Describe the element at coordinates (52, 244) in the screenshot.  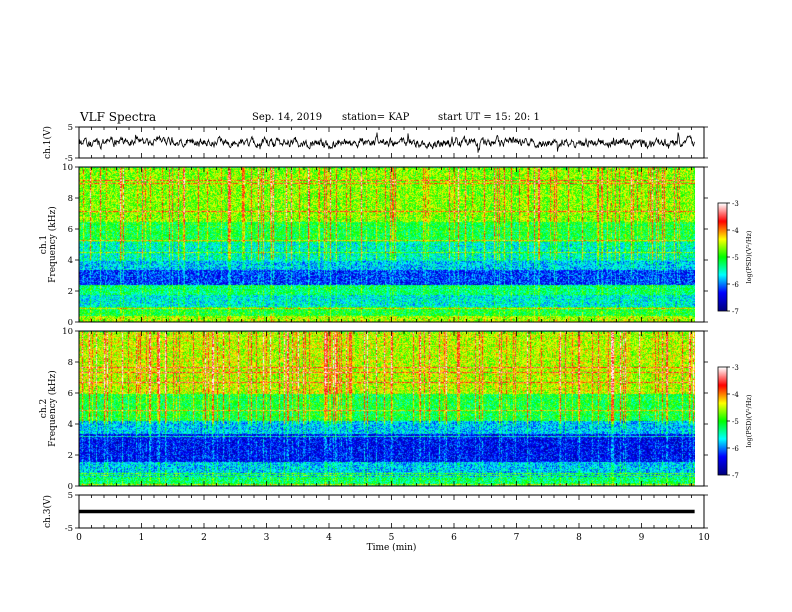
I see `ch1-spectrogram-ylabel: Frequency (kHz)` at that location.